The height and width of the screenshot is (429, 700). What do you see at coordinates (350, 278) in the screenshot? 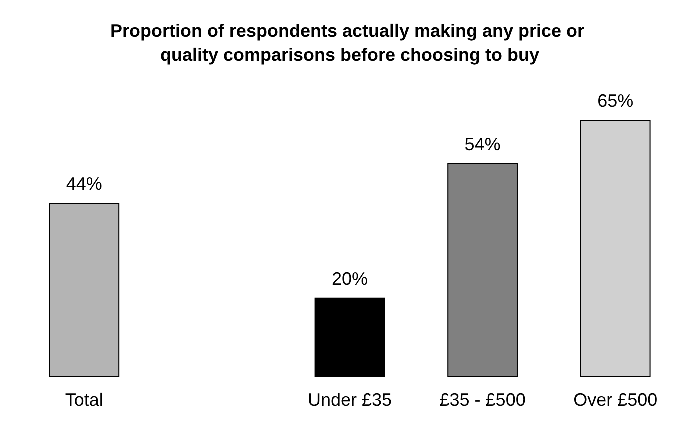
I see `data-label: 20%` at bounding box center [350, 278].